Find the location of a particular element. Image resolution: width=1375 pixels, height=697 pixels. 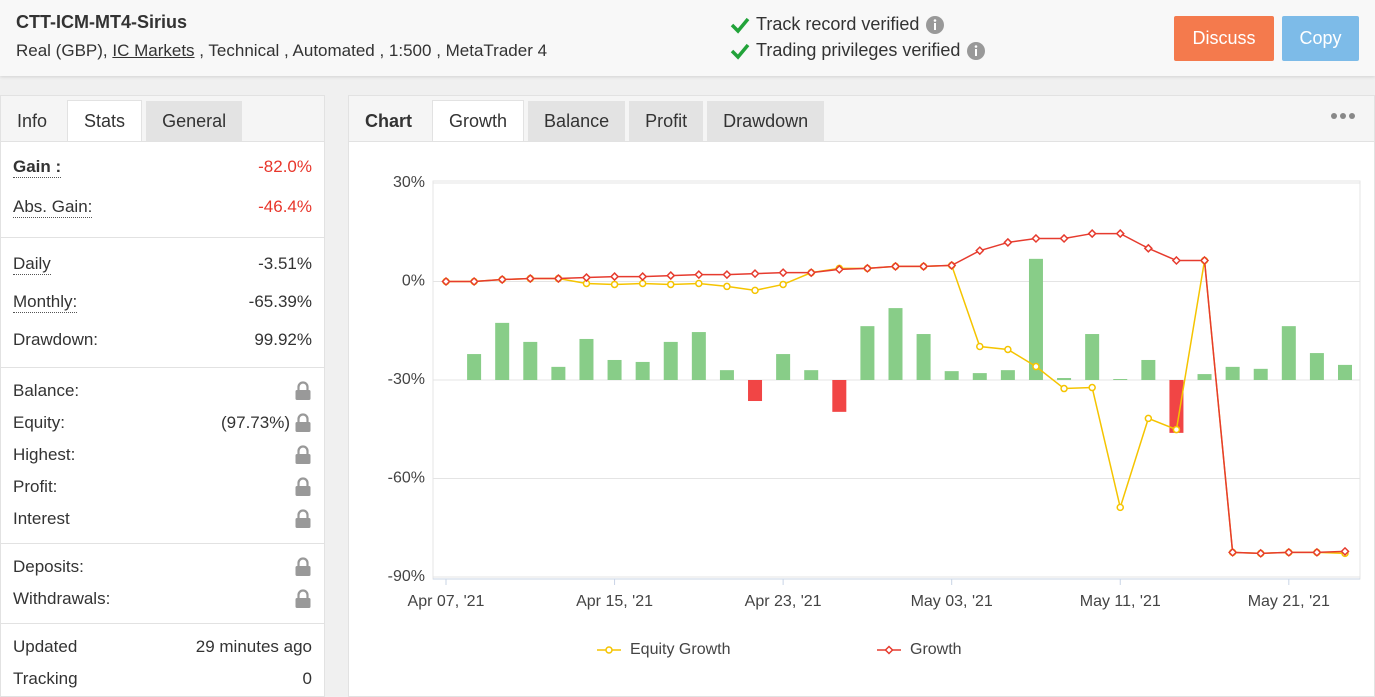

stat-label: Abs. Gain: is located at coordinates (53, 207).